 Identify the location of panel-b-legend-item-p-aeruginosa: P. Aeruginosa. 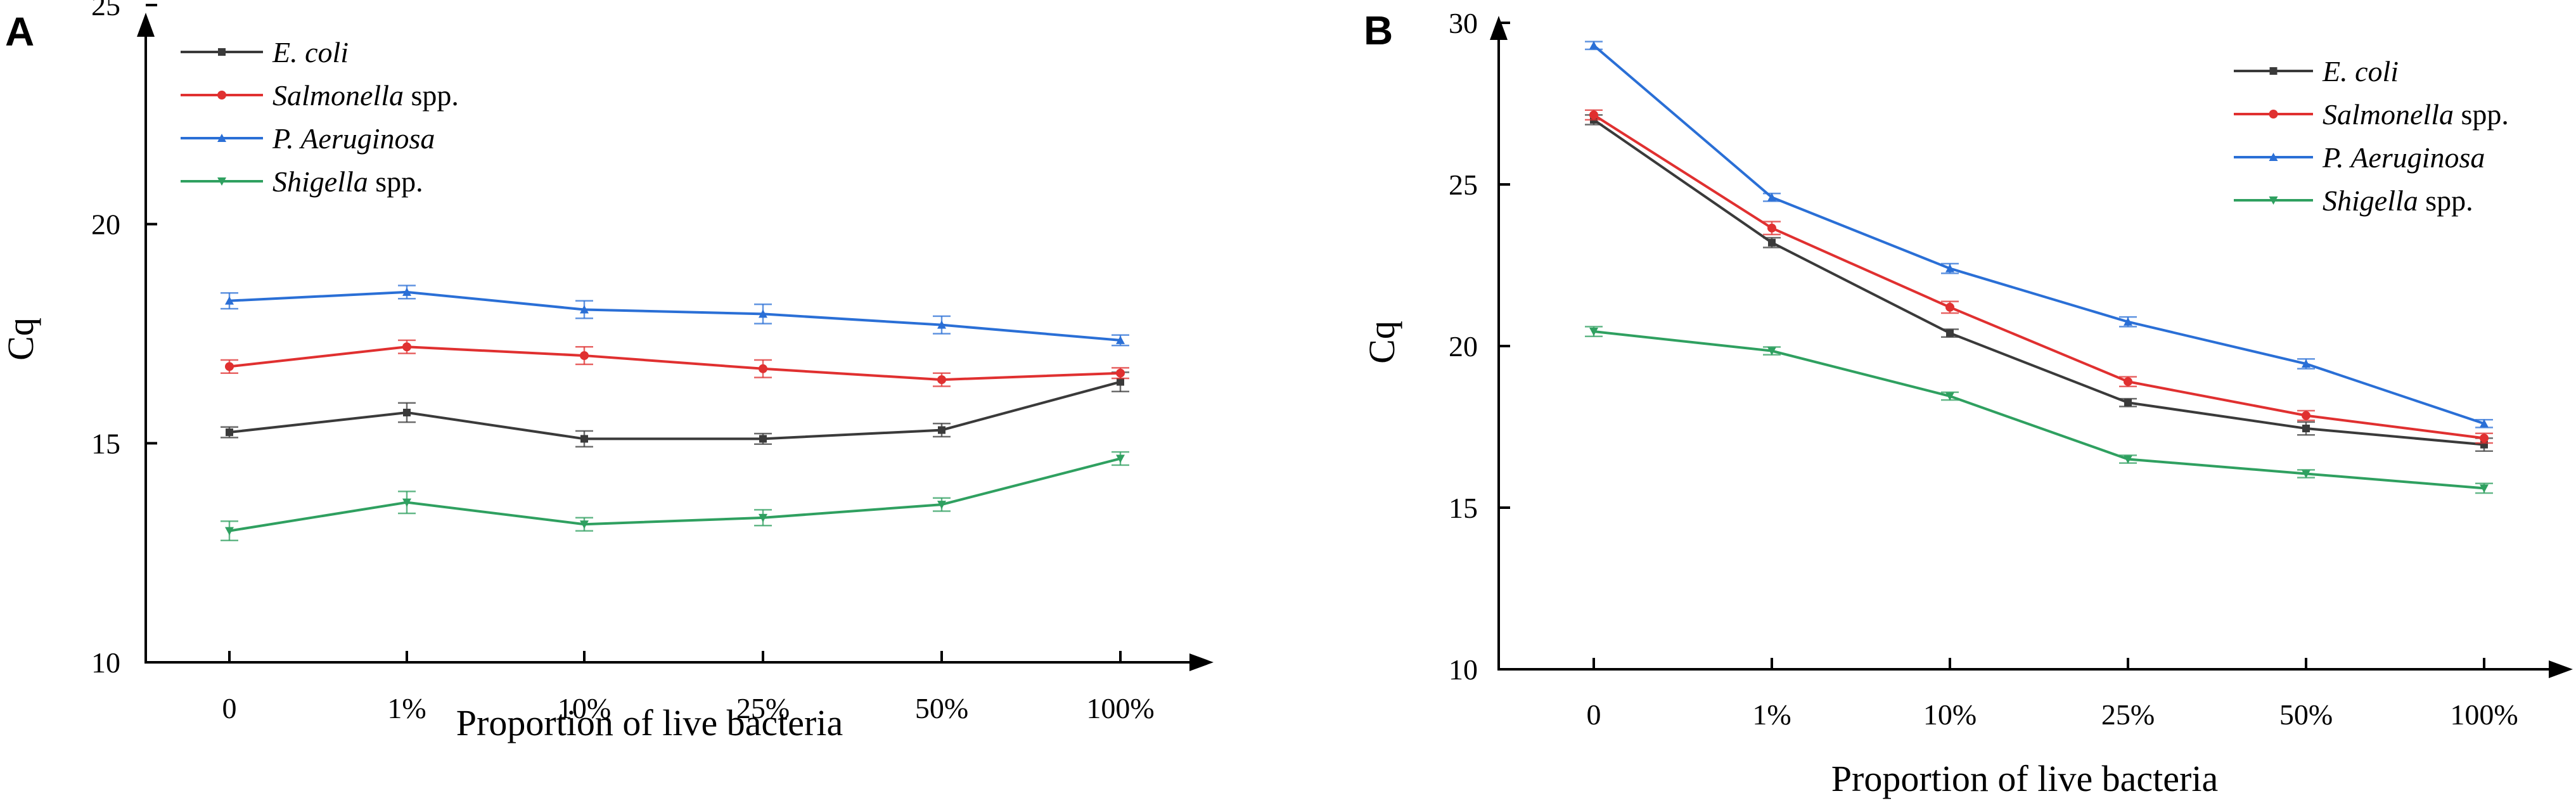
(2359, 157).